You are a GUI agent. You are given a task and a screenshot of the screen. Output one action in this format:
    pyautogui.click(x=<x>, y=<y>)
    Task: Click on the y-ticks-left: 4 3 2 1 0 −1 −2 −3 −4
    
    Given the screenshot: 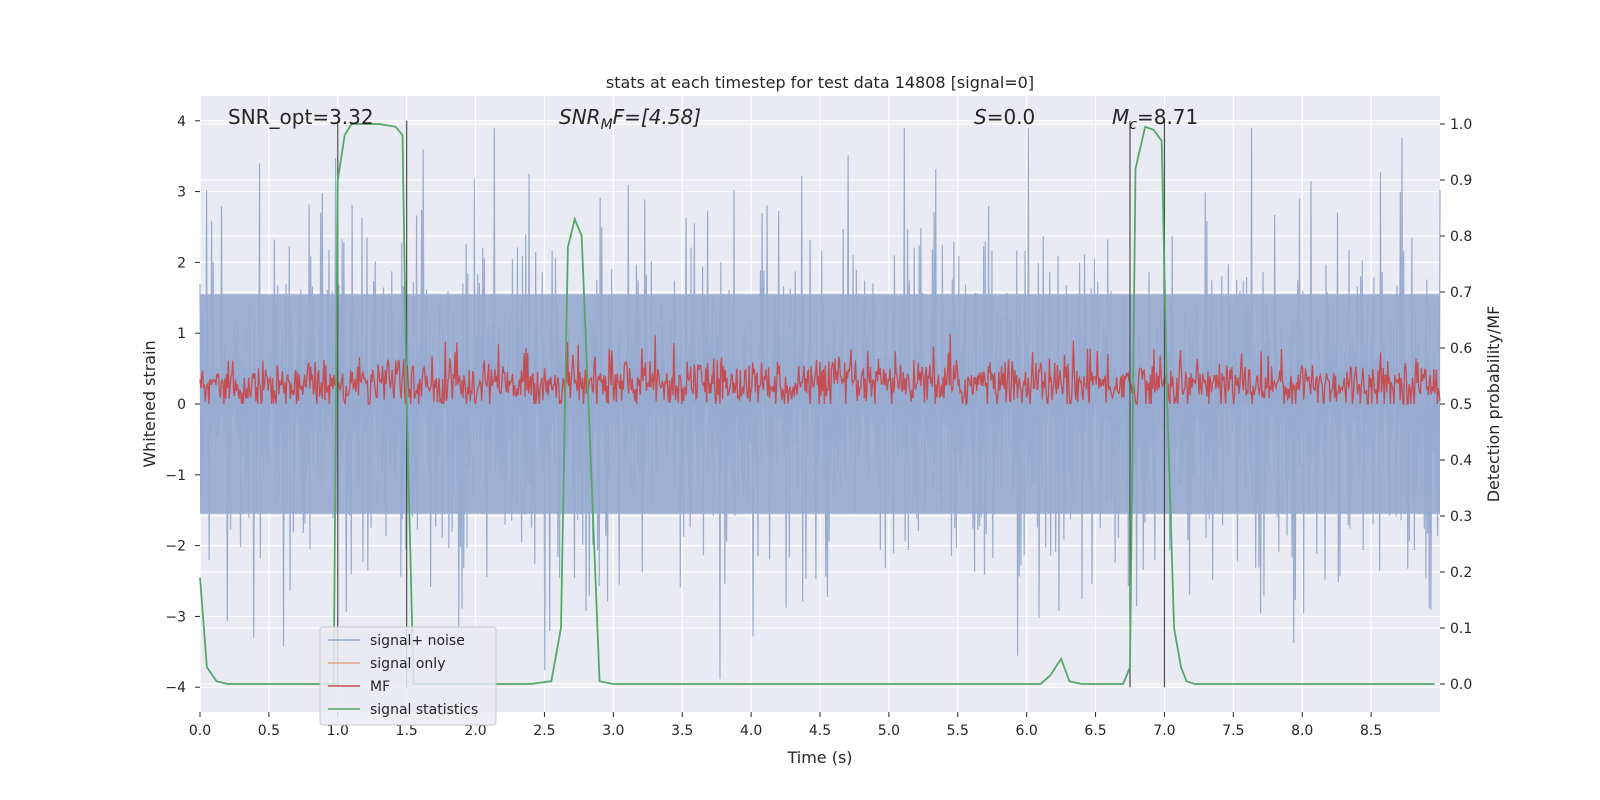 What is the action you would take?
    pyautogui.click(x=182, y=405)
    